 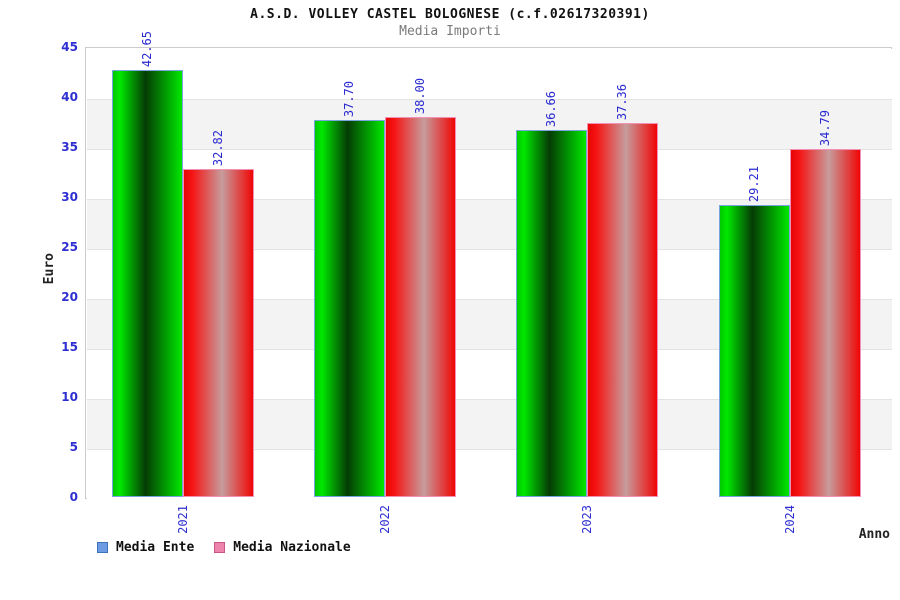 I want to click on bar-value-label: 29.21, so click(x=754, y=183).